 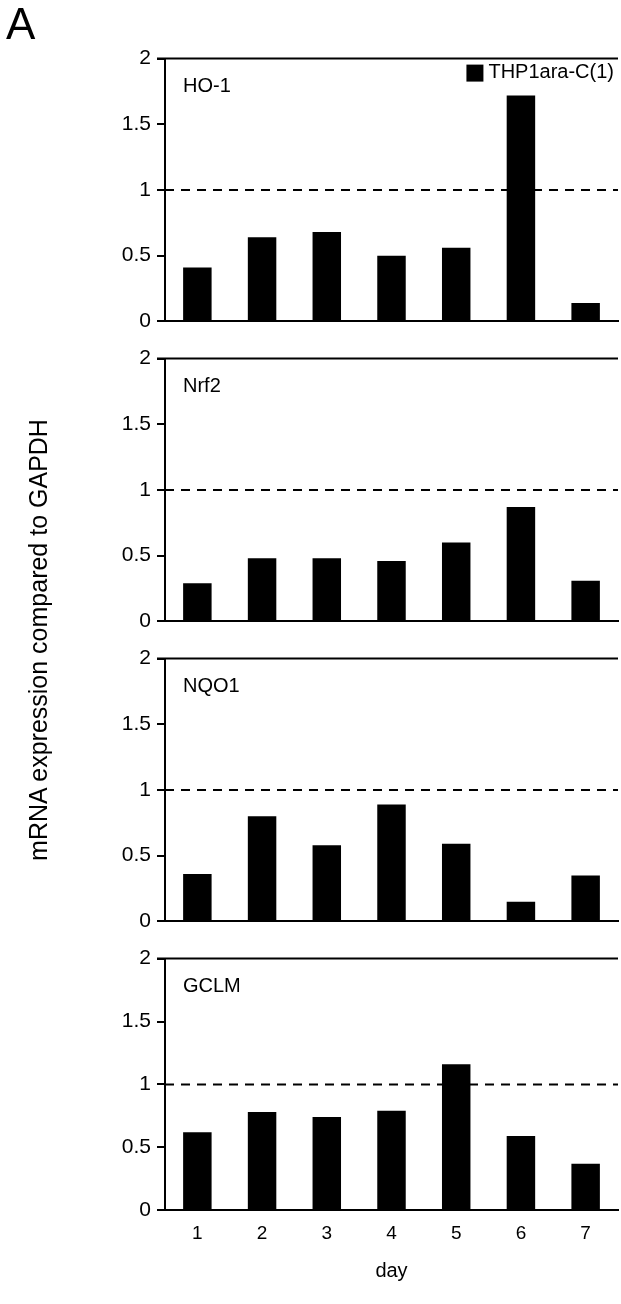 I want to click on annotation: HO-1, so click(x=207, y=85).